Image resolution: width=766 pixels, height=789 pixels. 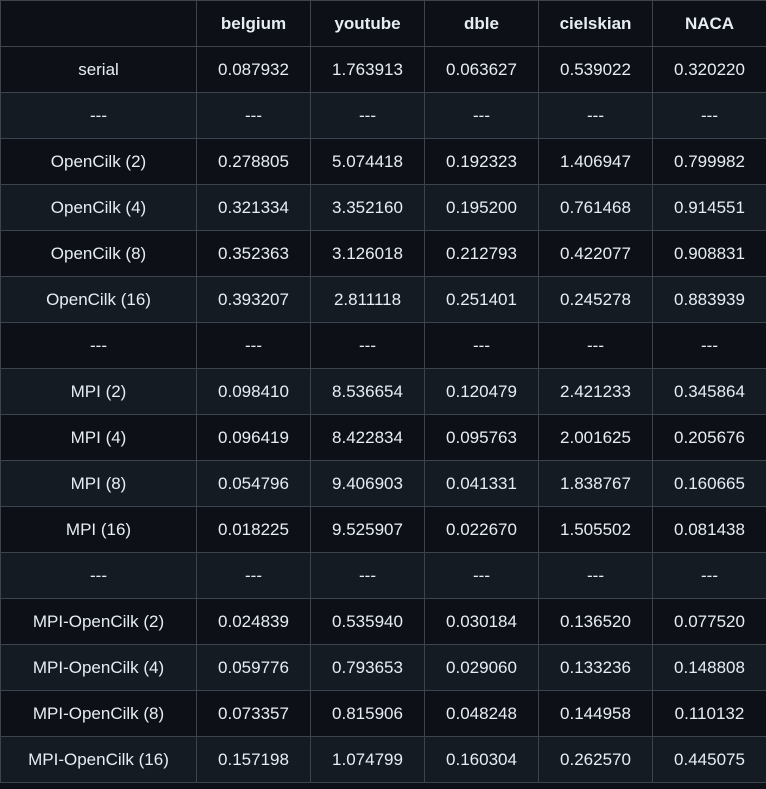 I want to click on table-cell-label: OpenCilk (16), so click(x=98, y=299).